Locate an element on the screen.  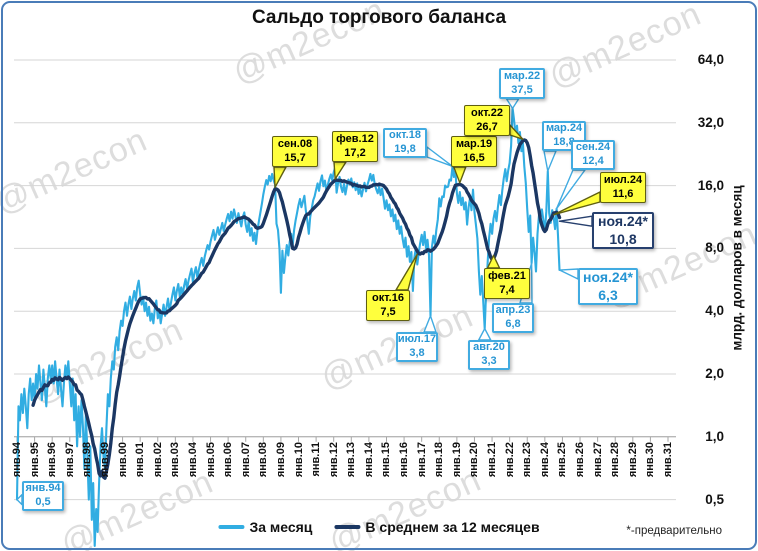
annotation-value: 6,3 is located at coordinates (608, 294).